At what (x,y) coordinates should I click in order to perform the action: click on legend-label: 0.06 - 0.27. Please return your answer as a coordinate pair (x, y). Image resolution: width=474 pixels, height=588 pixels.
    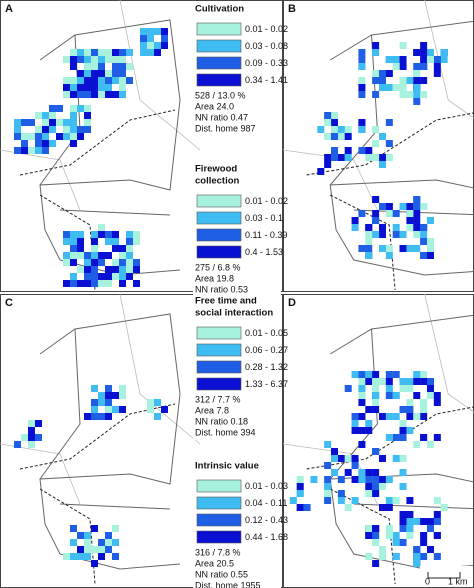
    Looking at the image, I should click on (266, 350).